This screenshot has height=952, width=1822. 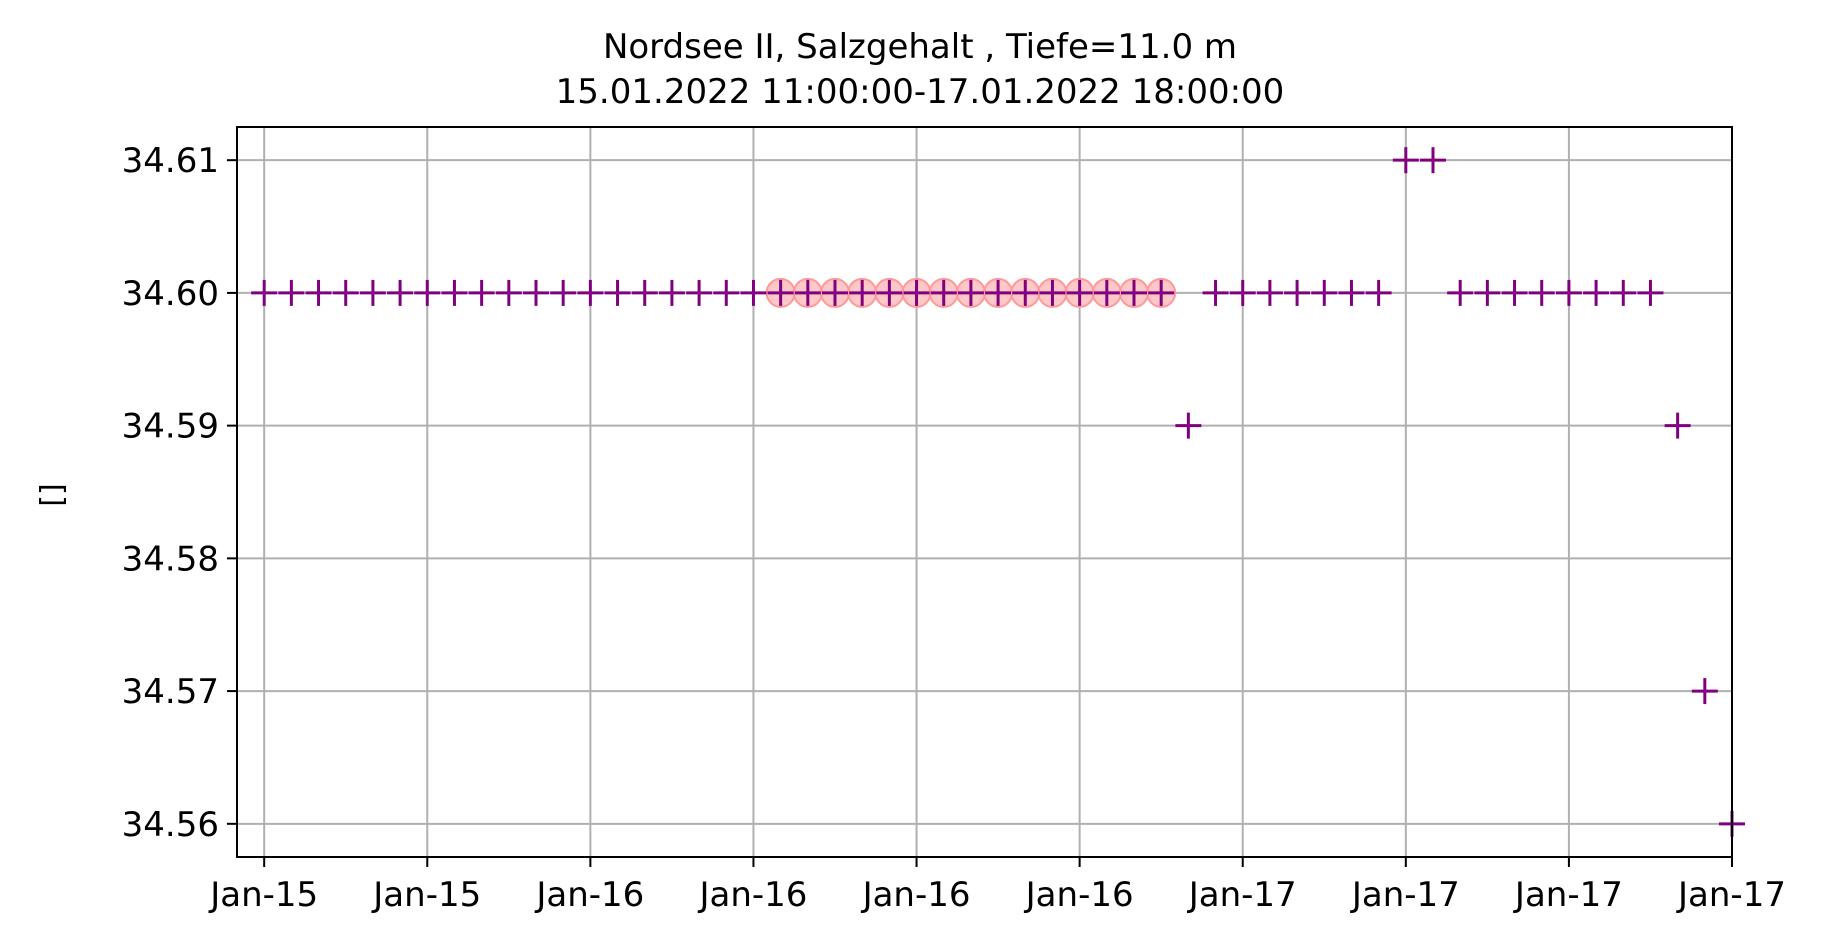 I want to click on y-tick-label: 34.58, so click(x=170, y=559).